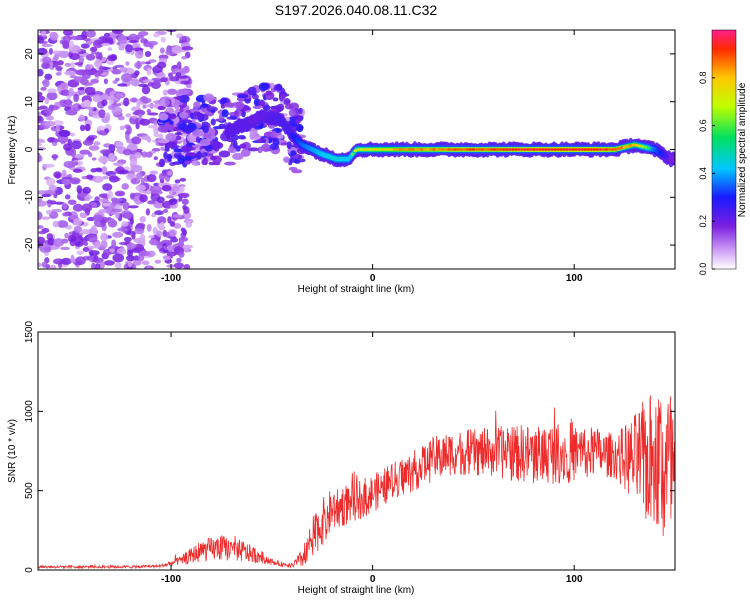  Describe the element at coordinates (12, 451) in the screenshot. I see `snr-y-axis-label: SNR (10 * v/v)` at that location.